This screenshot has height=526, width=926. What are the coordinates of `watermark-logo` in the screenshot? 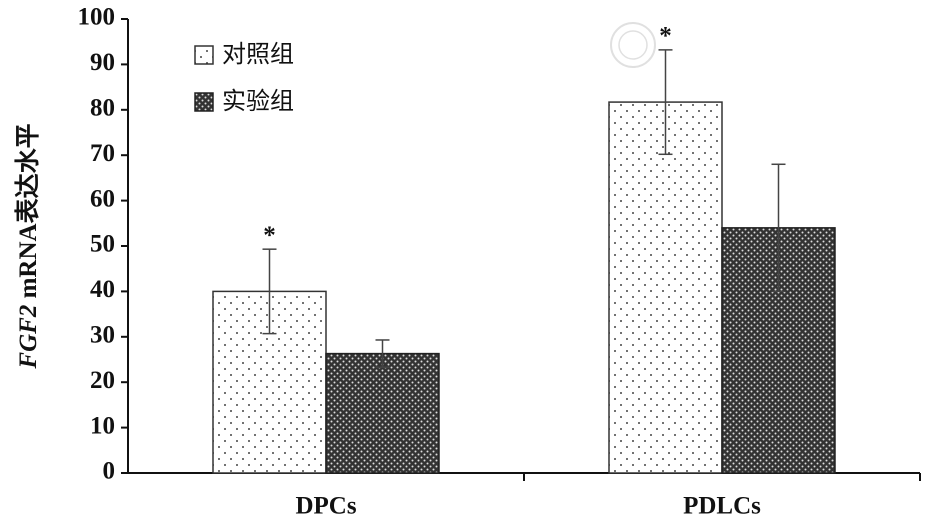 It's located at (633, 45).